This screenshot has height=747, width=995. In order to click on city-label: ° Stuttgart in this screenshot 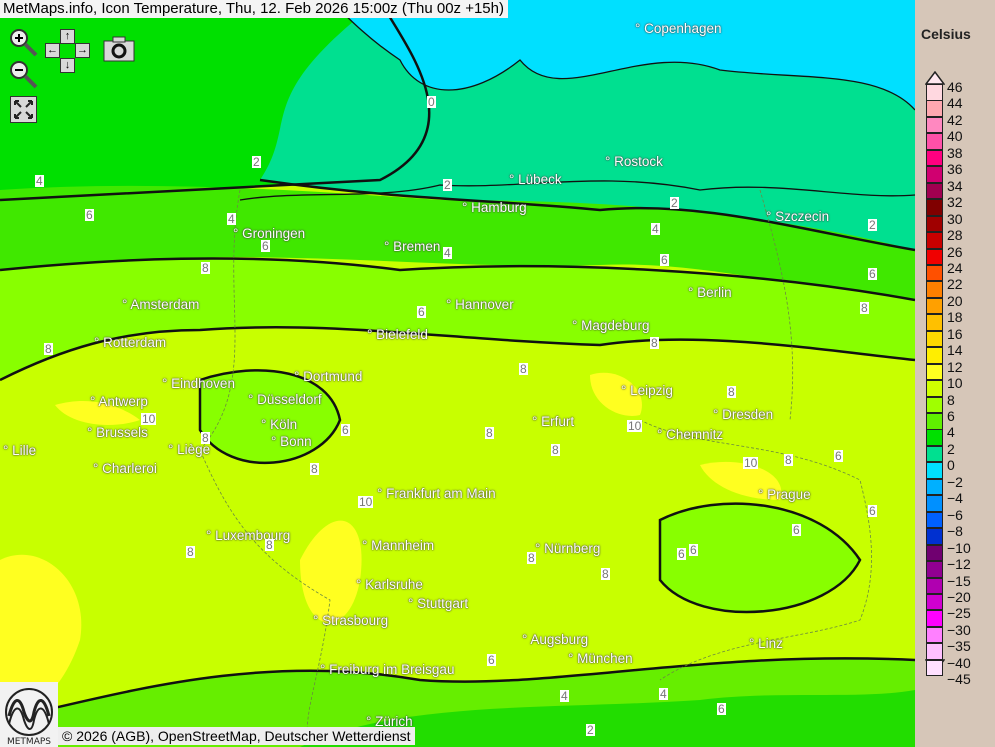, I will do `click(438, 603)`.